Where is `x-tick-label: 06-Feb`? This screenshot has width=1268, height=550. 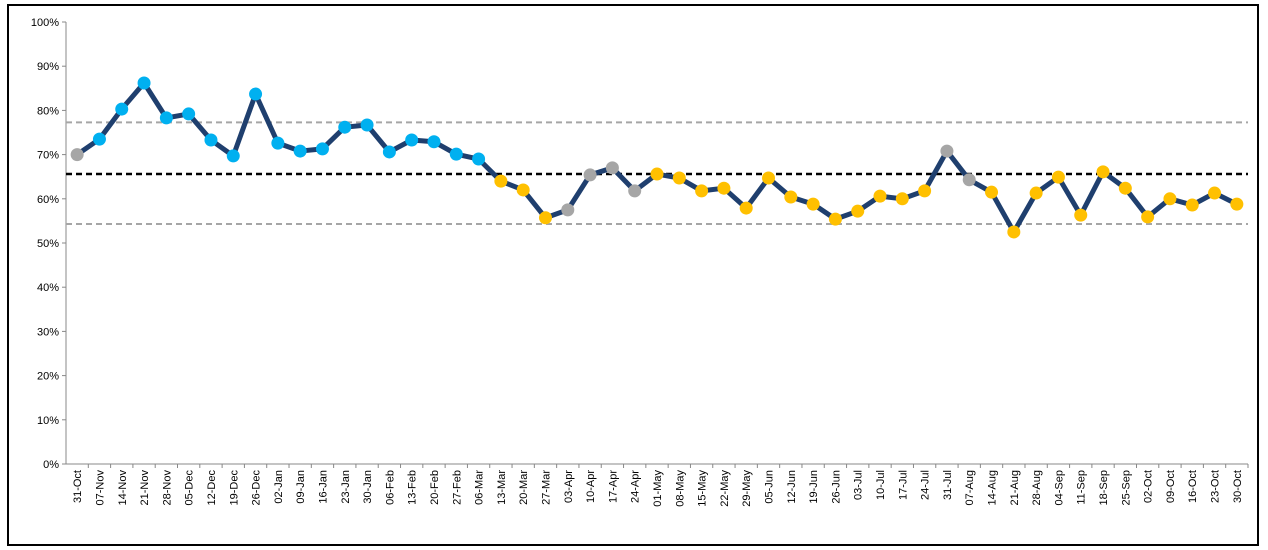
x-tick-label: 06-Feb is located at coordinates (390, 487).